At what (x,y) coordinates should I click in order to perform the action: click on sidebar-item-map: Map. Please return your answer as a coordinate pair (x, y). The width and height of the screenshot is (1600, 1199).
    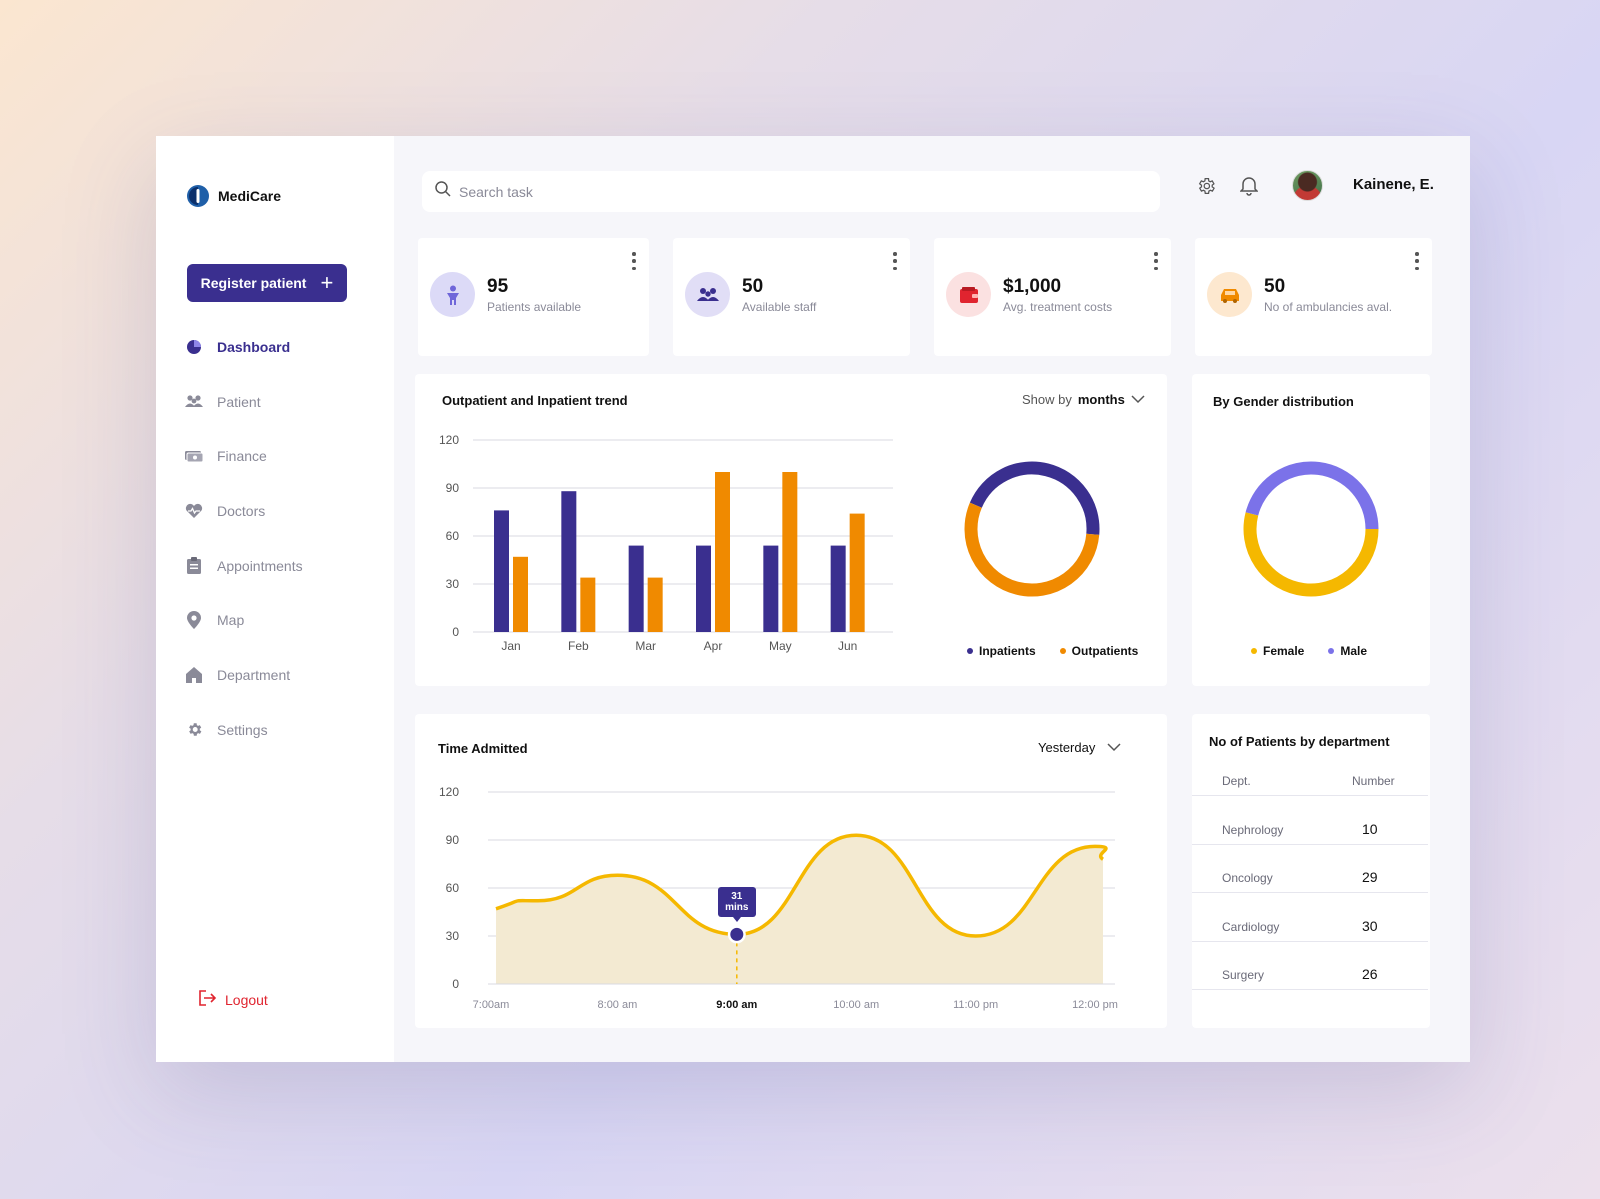
    Looking at the image, I should click on (244, 620).